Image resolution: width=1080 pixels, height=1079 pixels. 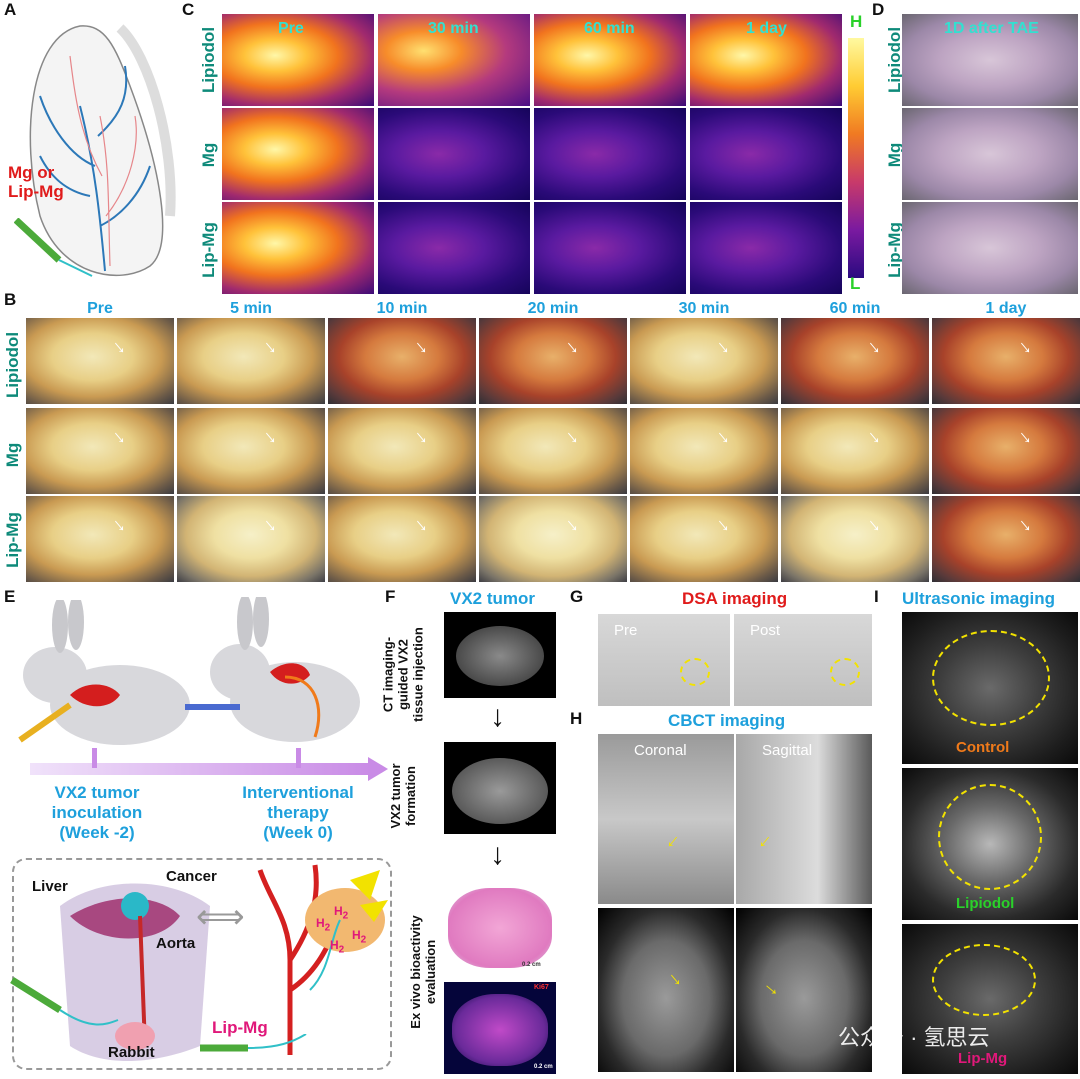 I want to click on liver-photo-1-1: ↓, so click(x=100, y=361).